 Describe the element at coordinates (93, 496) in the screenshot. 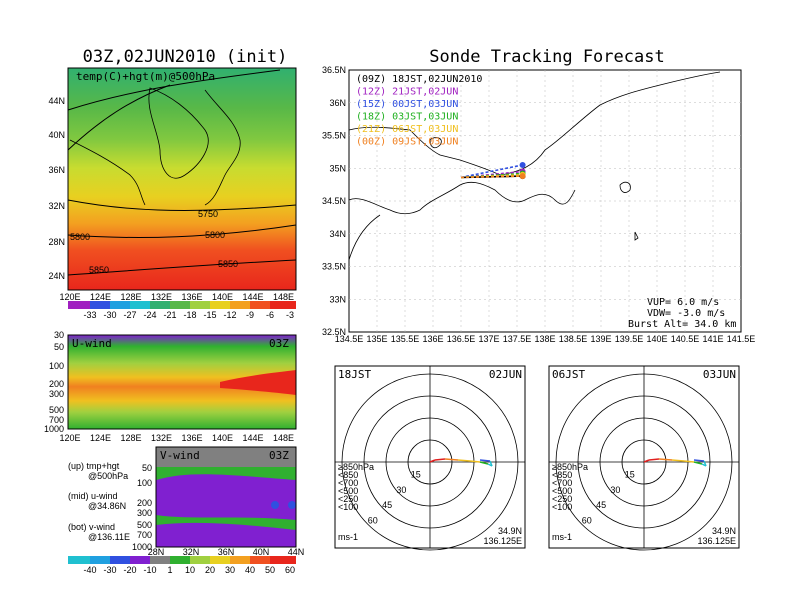

I see `legend-line: (mid) u-wind` at that location.